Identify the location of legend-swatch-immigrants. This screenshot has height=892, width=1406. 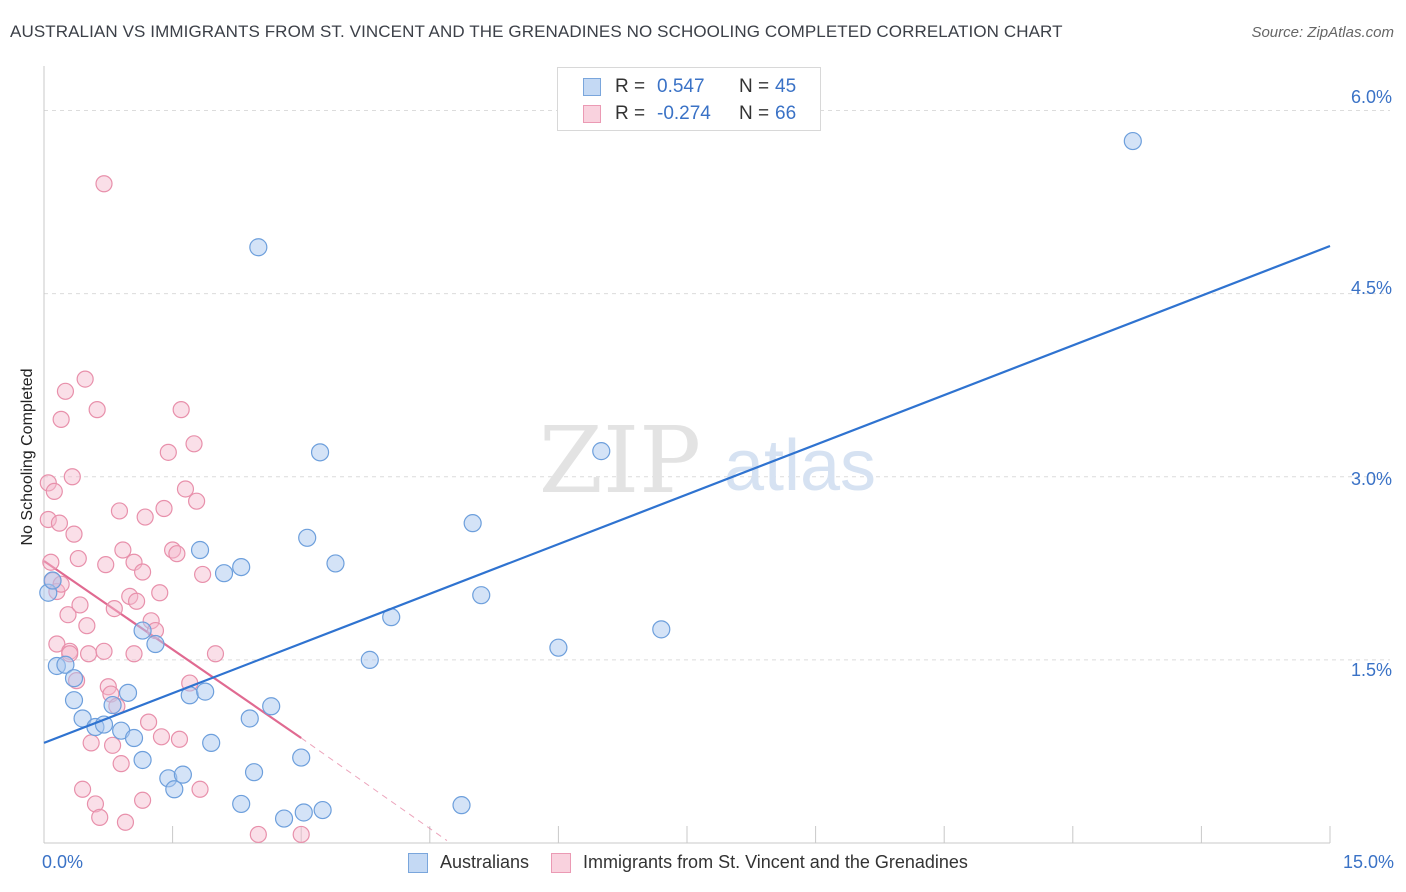
(592, 114).